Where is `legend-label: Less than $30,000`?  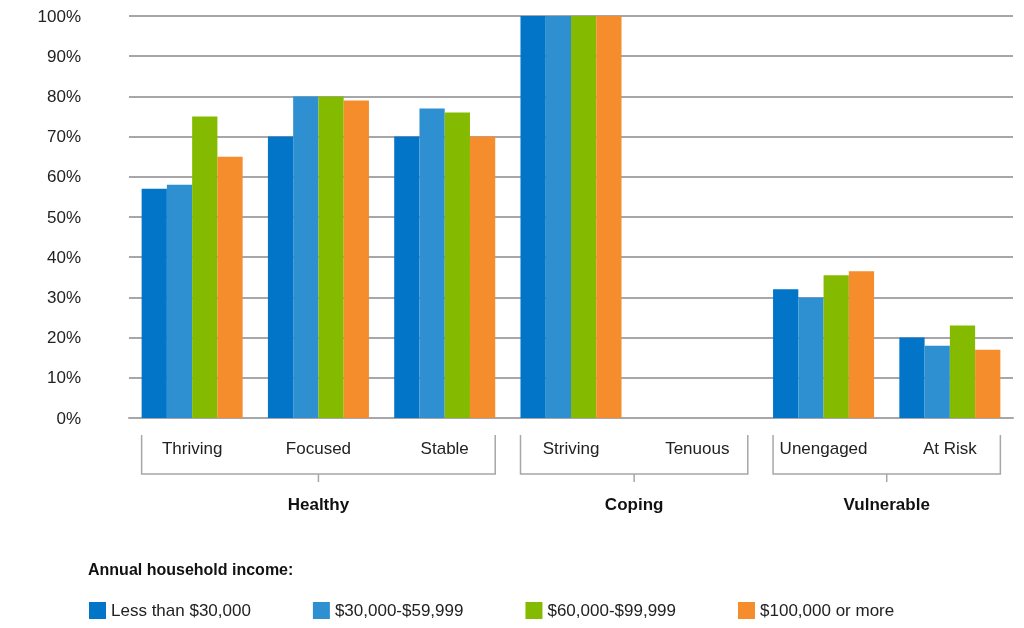 legend-label: Less than $30,000 is located at coordinates (181, 610).